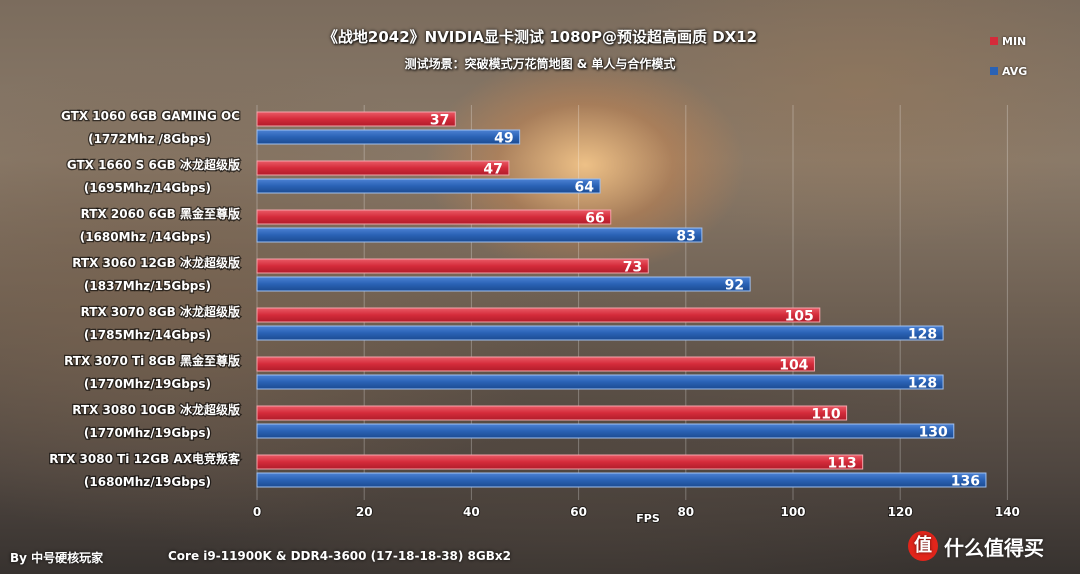  I want to click on watermark-logo-icon: 值, so click(923, 546).